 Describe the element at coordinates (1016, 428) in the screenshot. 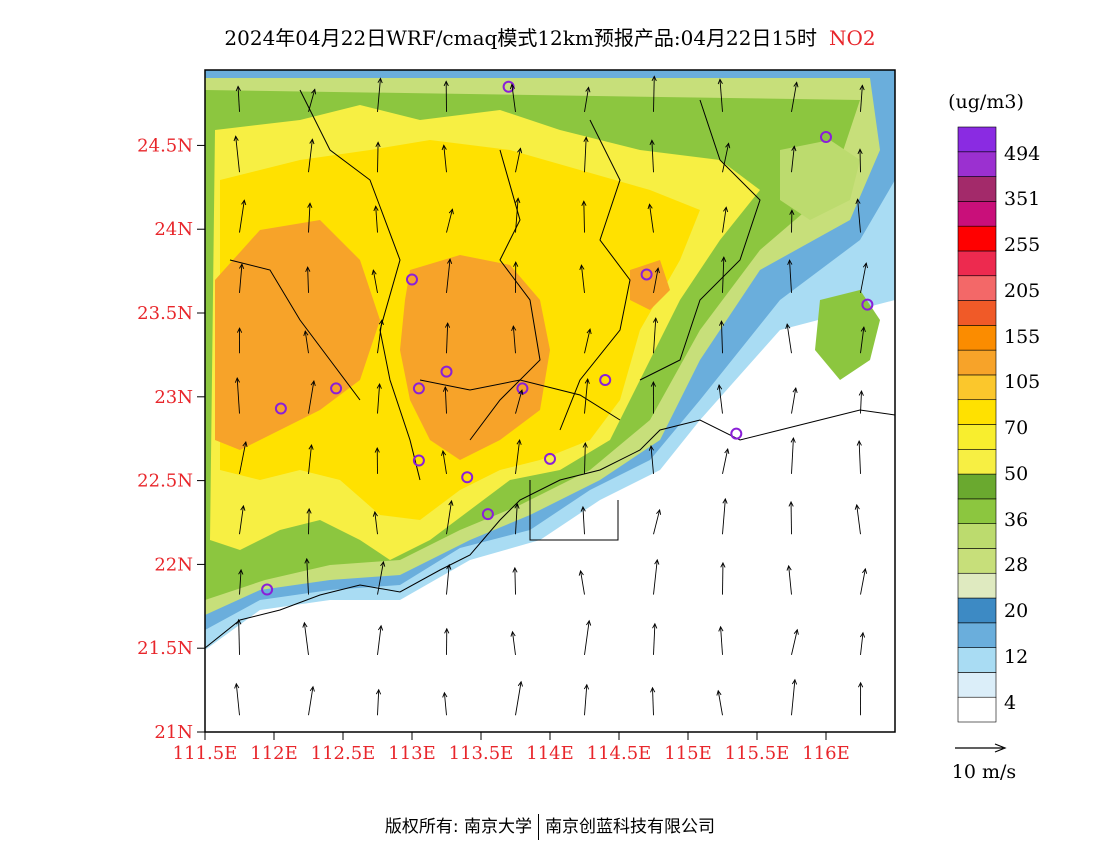

I see `colorbar-label: 70` at that location.